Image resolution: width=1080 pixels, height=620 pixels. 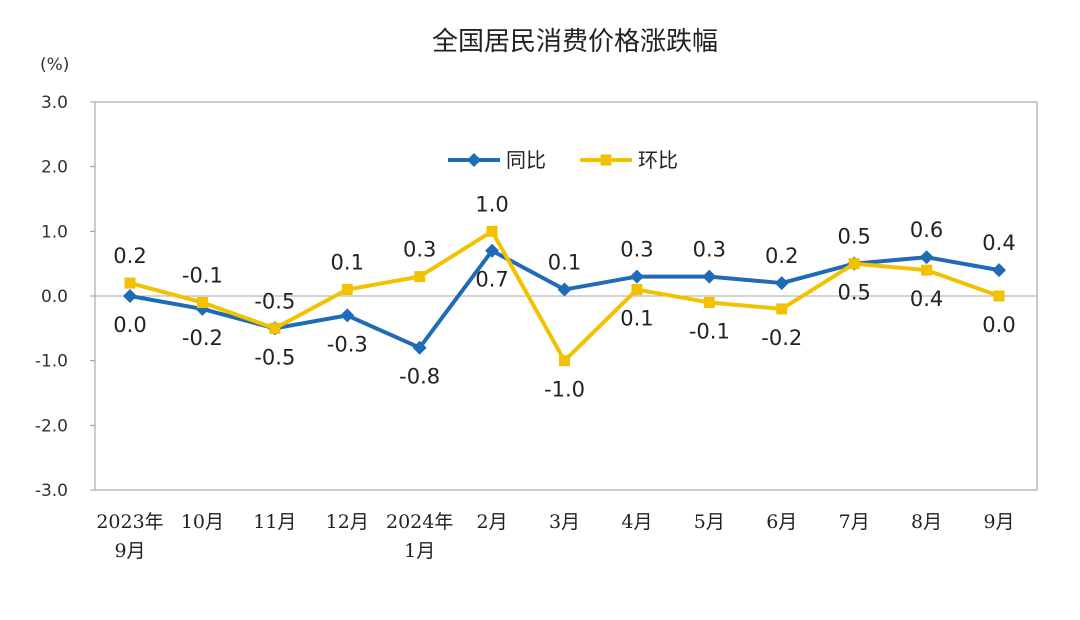 I want to click on data-label-mom: 0.5, so click(x=853, y=237).